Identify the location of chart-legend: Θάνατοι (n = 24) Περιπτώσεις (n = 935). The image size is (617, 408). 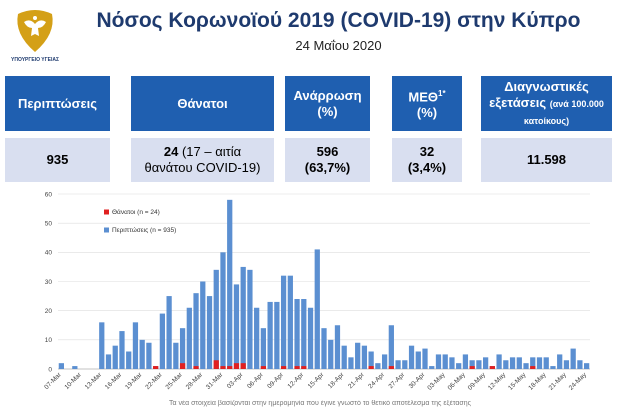
(140, 221).